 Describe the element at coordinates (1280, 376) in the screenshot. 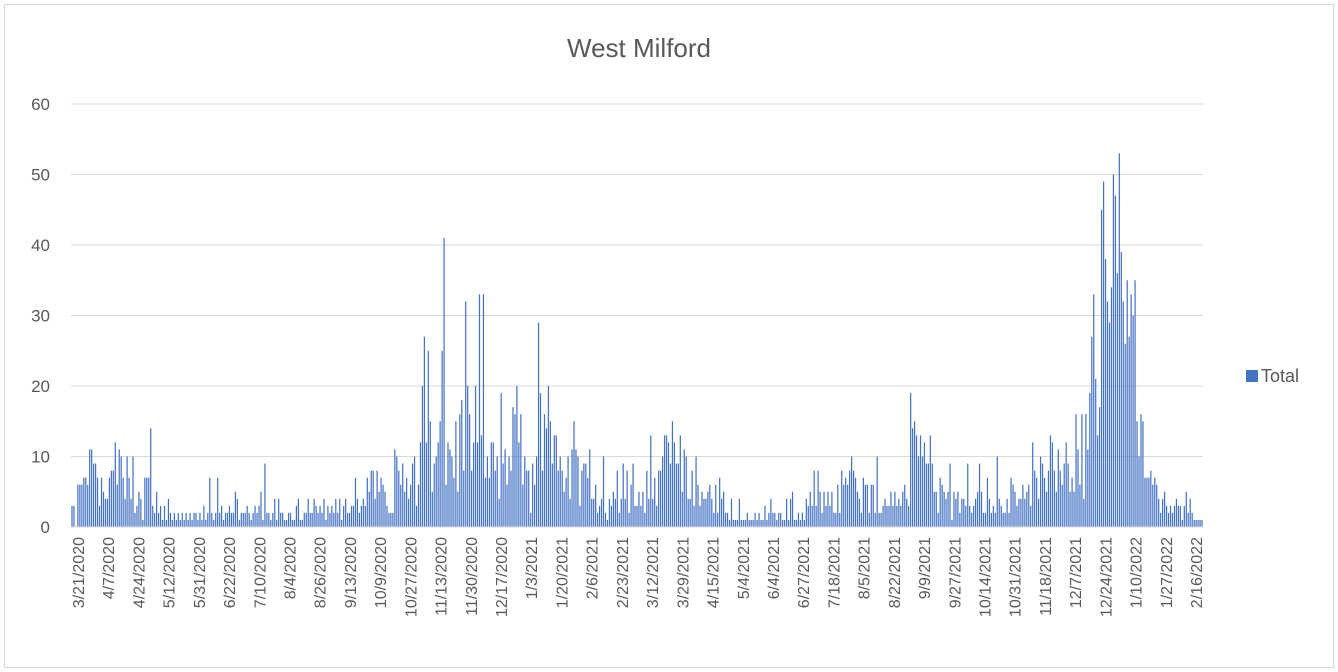

I see `legend-label-total: Total` at that location.